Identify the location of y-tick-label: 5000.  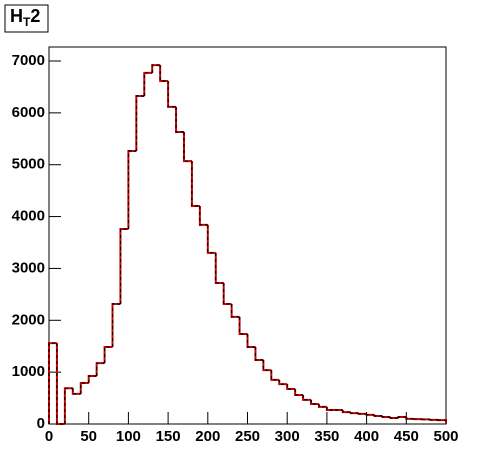
(28, 164).